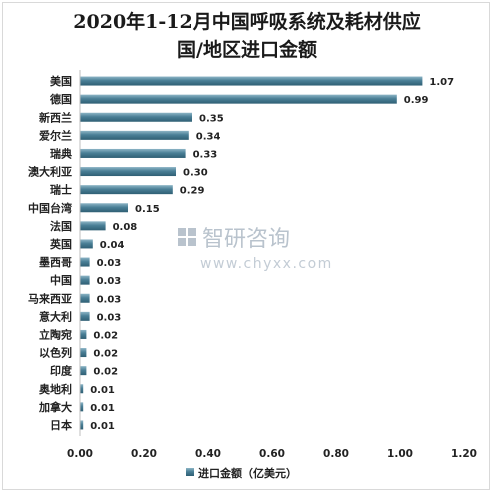 Image resolution: width=494 pixels, height=494 pixels. What do you see at coordinates (272, 454) in the screenshot?
I see `x-tick-label: 0.60` at bounding box center [272, 454].